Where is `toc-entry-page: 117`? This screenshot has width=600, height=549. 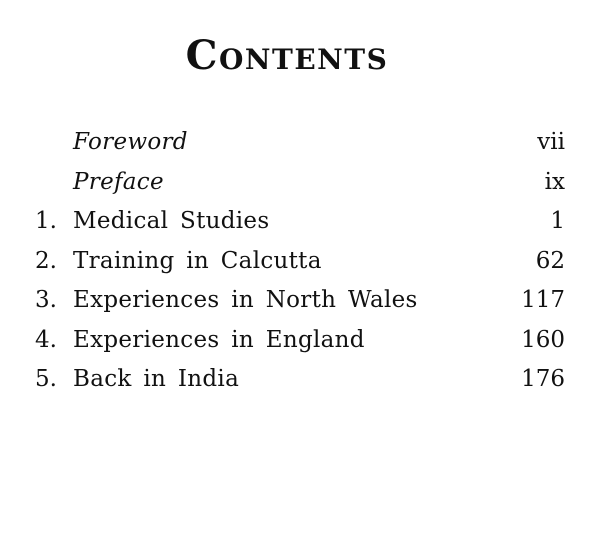
toc-entry-page: 117 is located at coordinates (543, 300).